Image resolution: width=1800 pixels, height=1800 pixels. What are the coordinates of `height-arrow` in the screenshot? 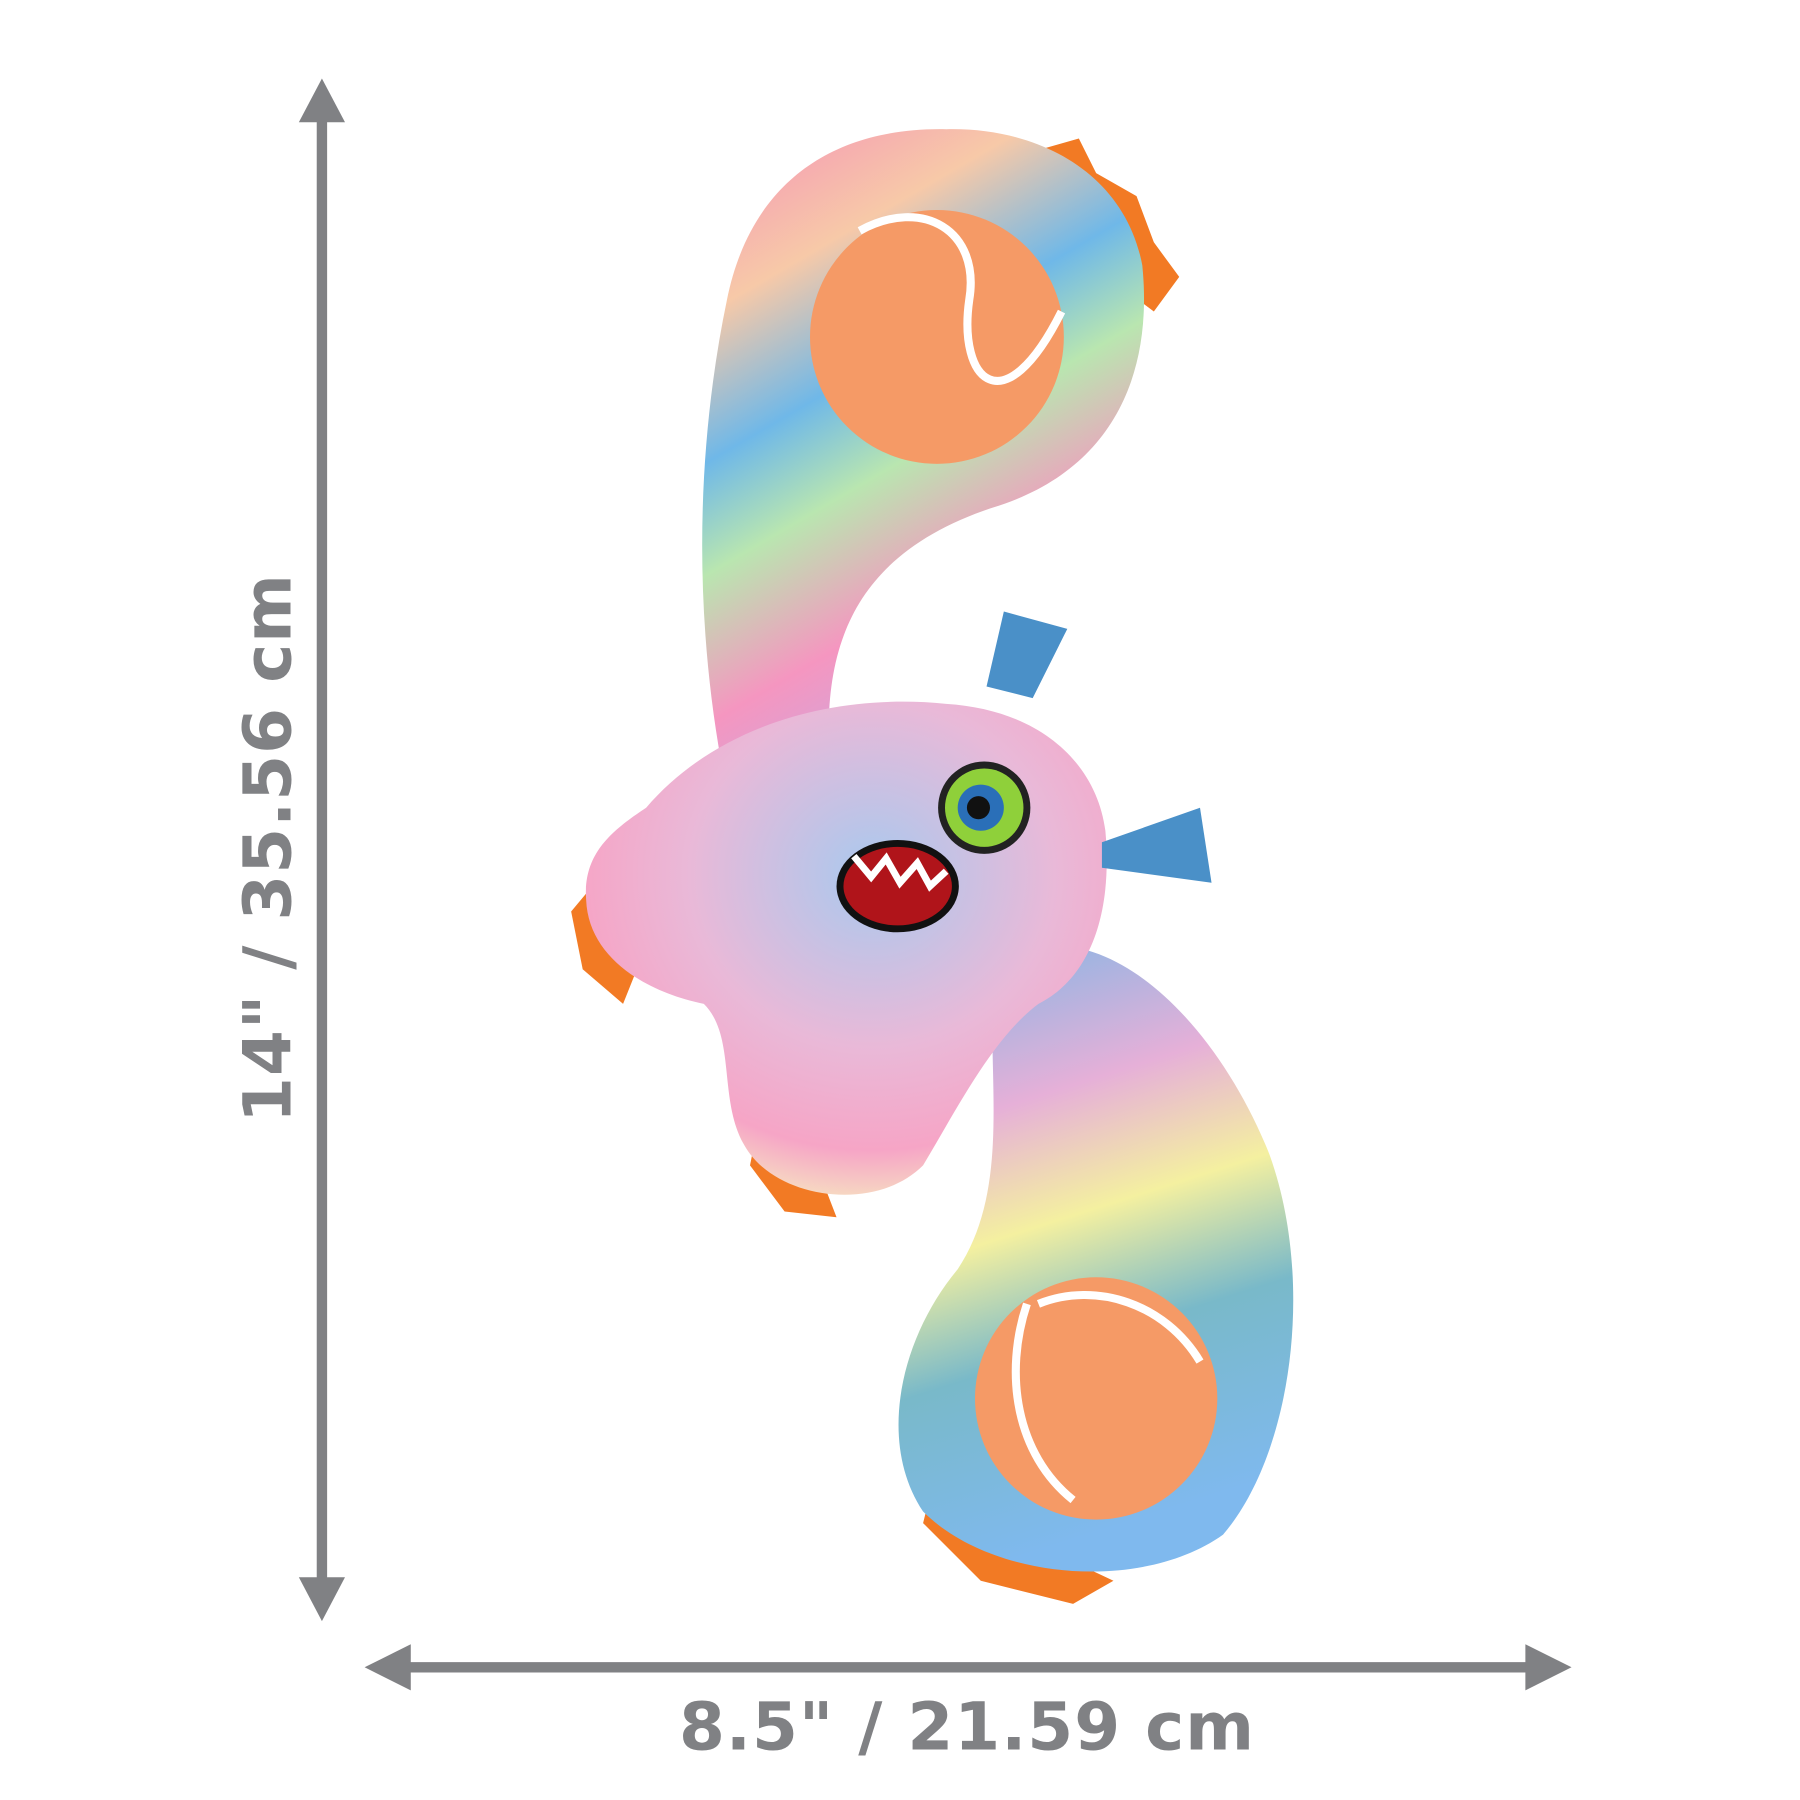 It's located at (321, 850).